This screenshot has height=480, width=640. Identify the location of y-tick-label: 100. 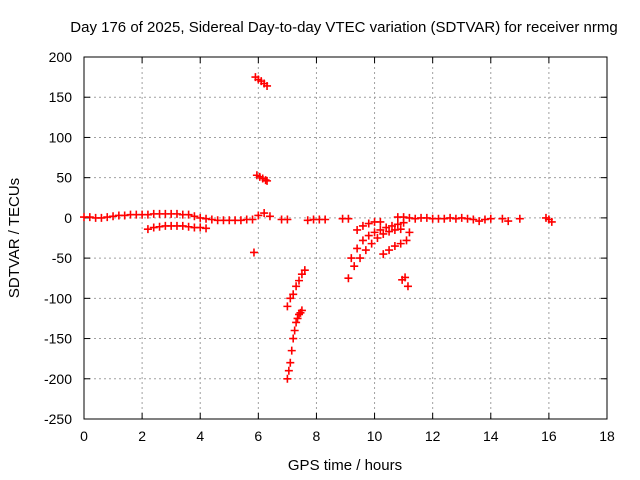
(61, 137).